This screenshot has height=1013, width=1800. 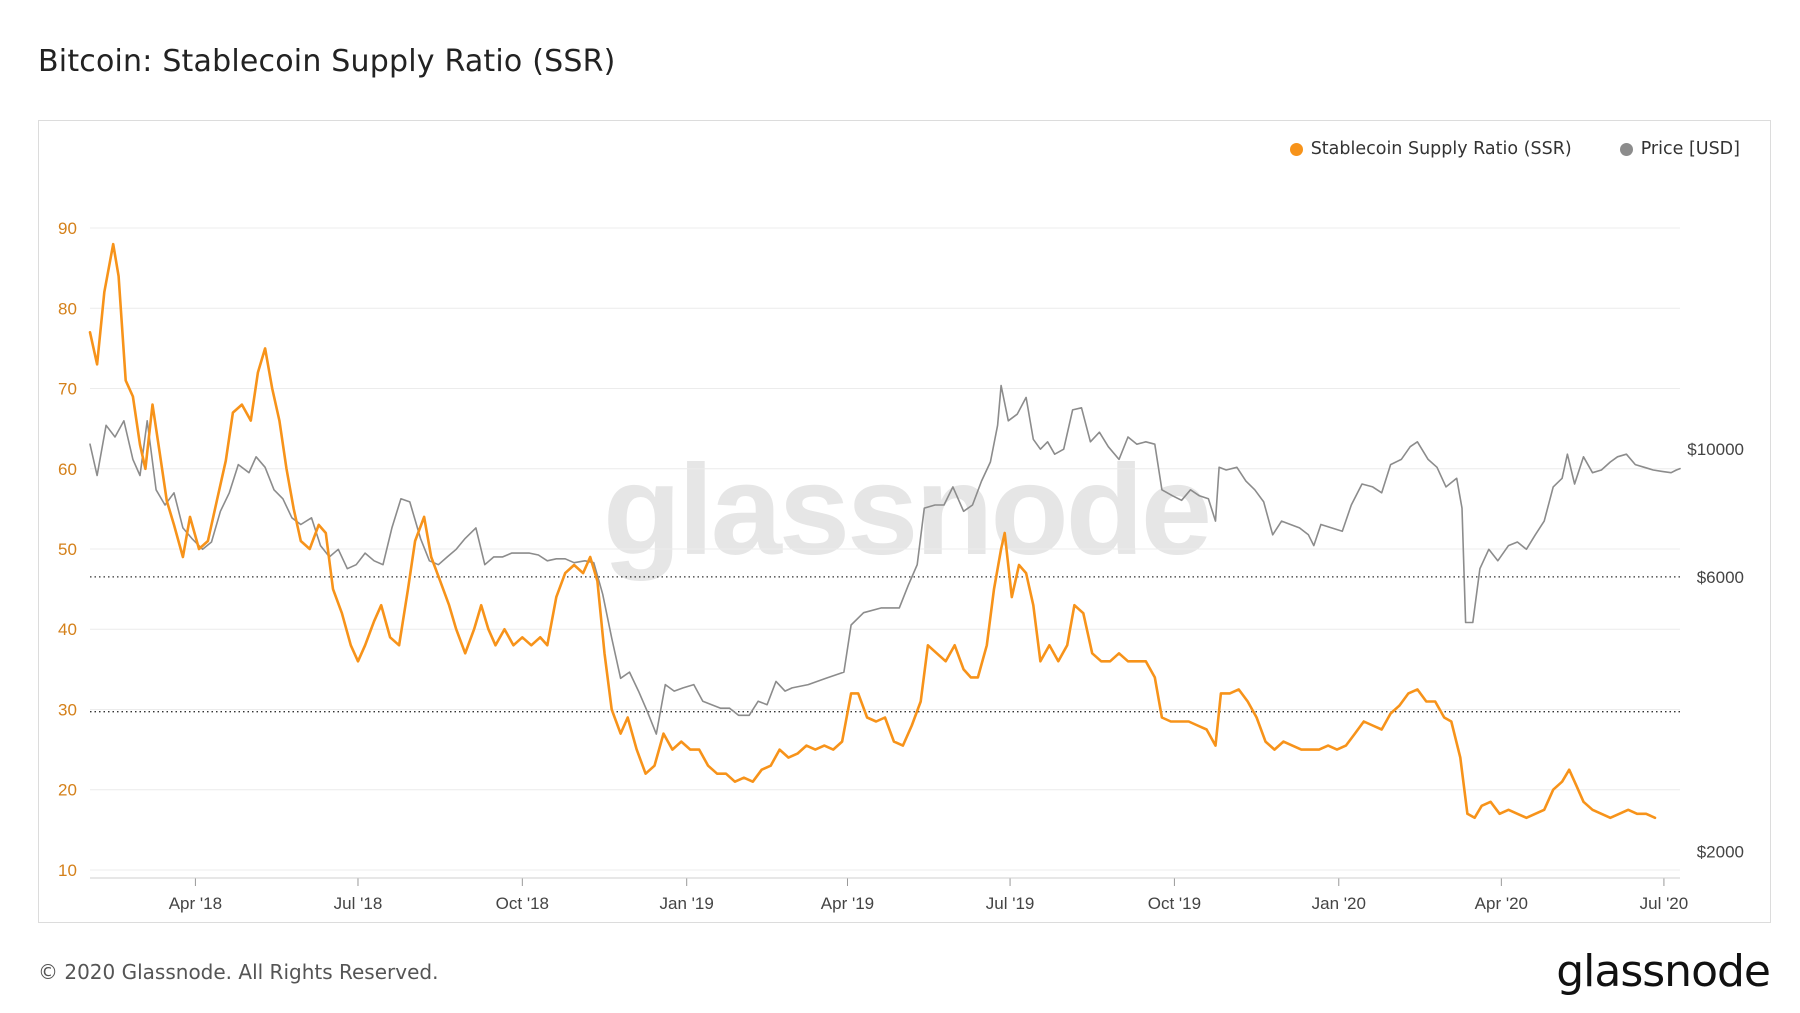 What do you see at coordinates (327, 61) in the screenshot?
I see `chart-title: Bitcoin: Stablecoin Supply Ratio (SSR)` at bounding box center [327, 61].